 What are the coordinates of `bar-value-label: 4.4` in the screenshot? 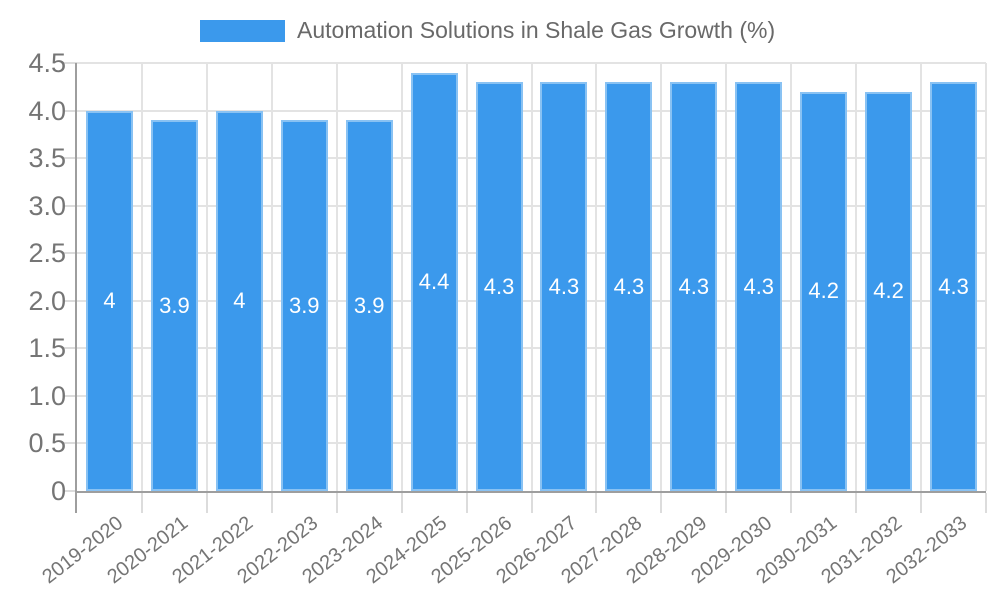 It's located at (434, 281).